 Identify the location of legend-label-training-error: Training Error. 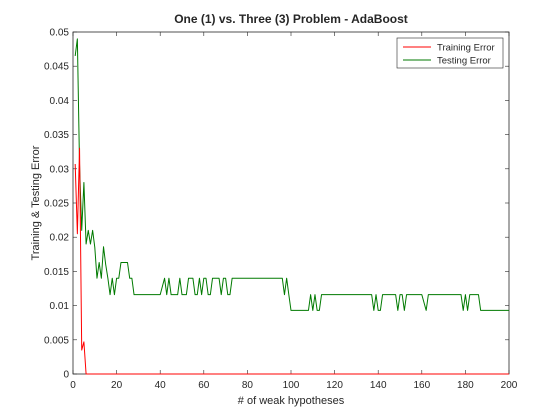
(466, 48).